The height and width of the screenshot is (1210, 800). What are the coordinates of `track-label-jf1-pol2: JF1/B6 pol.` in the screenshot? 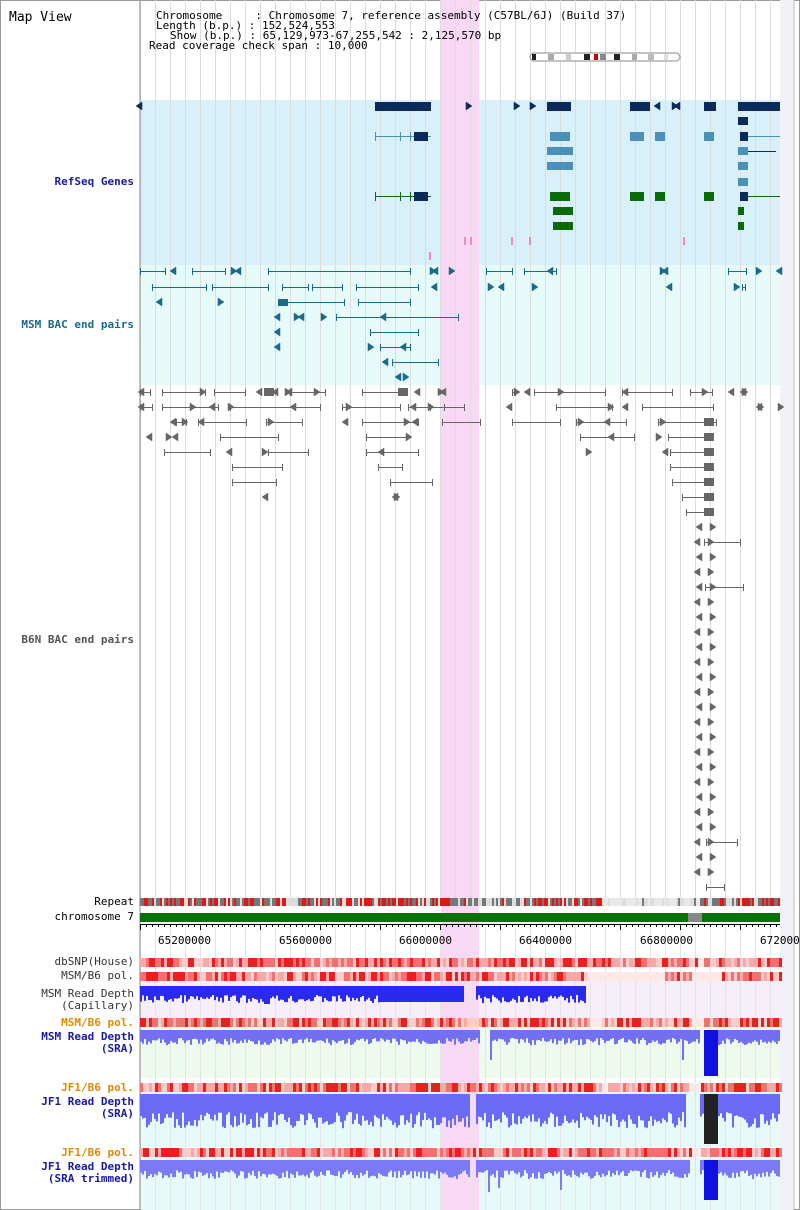 It's located at (97, 1152).